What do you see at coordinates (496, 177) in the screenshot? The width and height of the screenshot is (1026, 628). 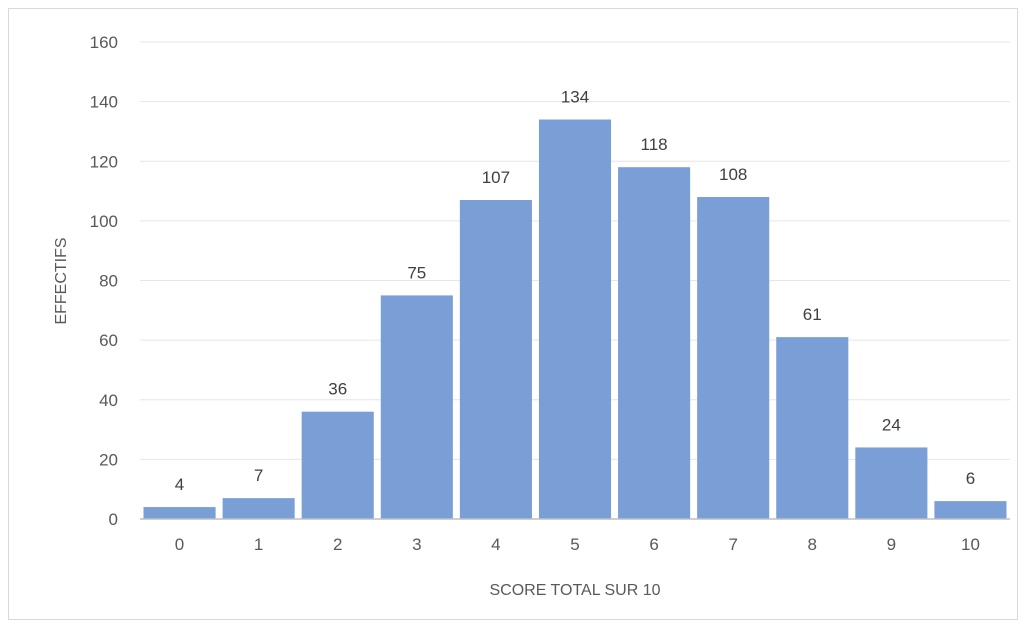 I see `data-label: 107` at bounding box center [496, 177].